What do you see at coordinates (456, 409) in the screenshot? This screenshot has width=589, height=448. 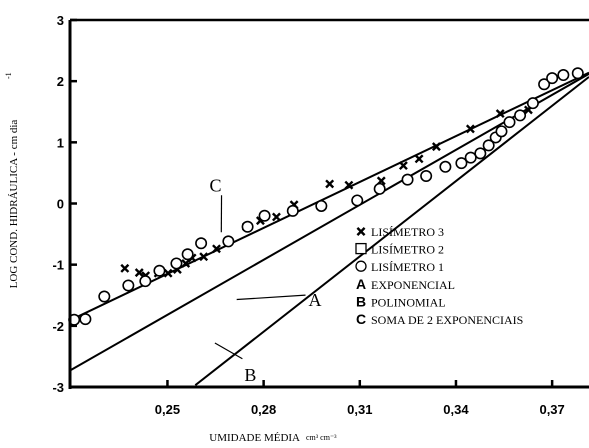 I see `x-tick-label: 0,34` at bounding box center [456, 409].